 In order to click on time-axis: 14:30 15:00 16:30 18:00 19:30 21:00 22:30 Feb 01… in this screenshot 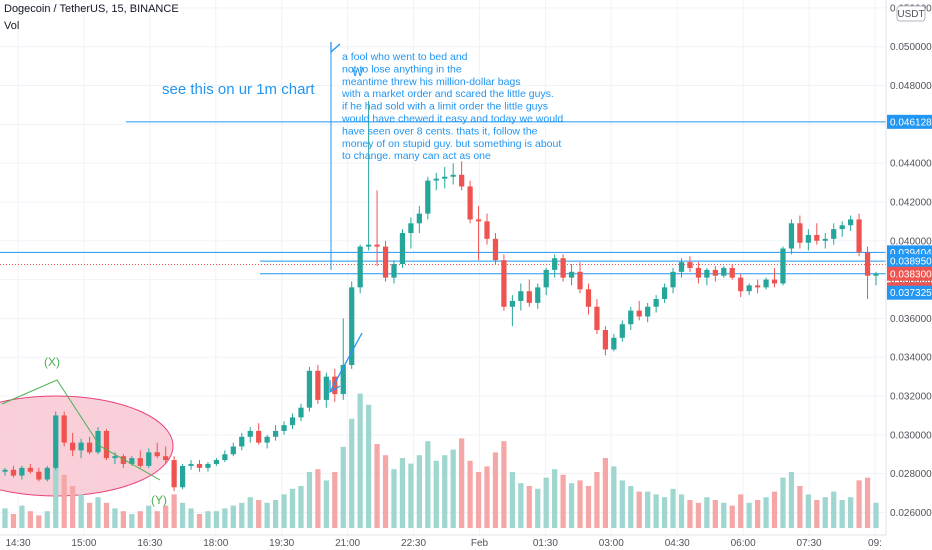, I will do `click(443, 543)`.